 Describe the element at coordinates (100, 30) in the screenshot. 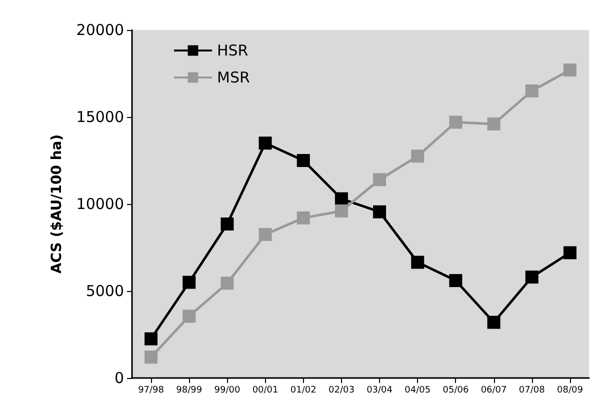

I see `y-tick-label: 20000` at that location.